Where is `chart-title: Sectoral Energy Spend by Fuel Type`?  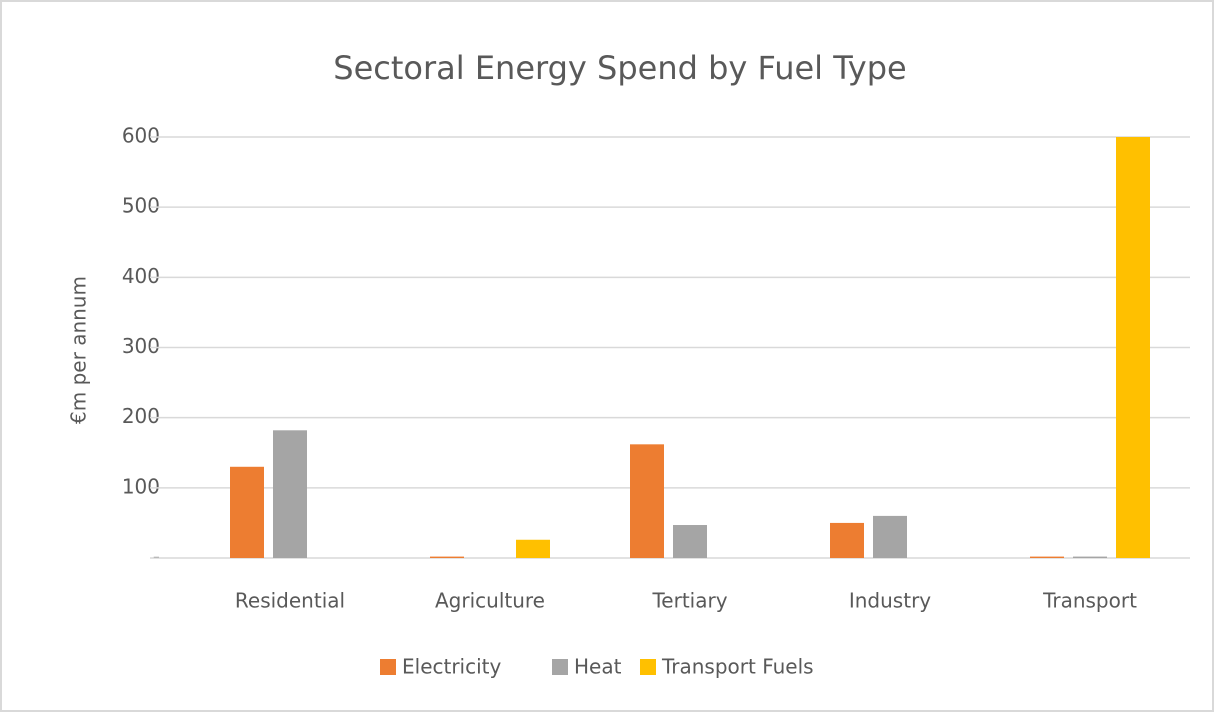 chart-title: Sectoral Energy Spend by Fuel Type is located at coordinates (619, 68).